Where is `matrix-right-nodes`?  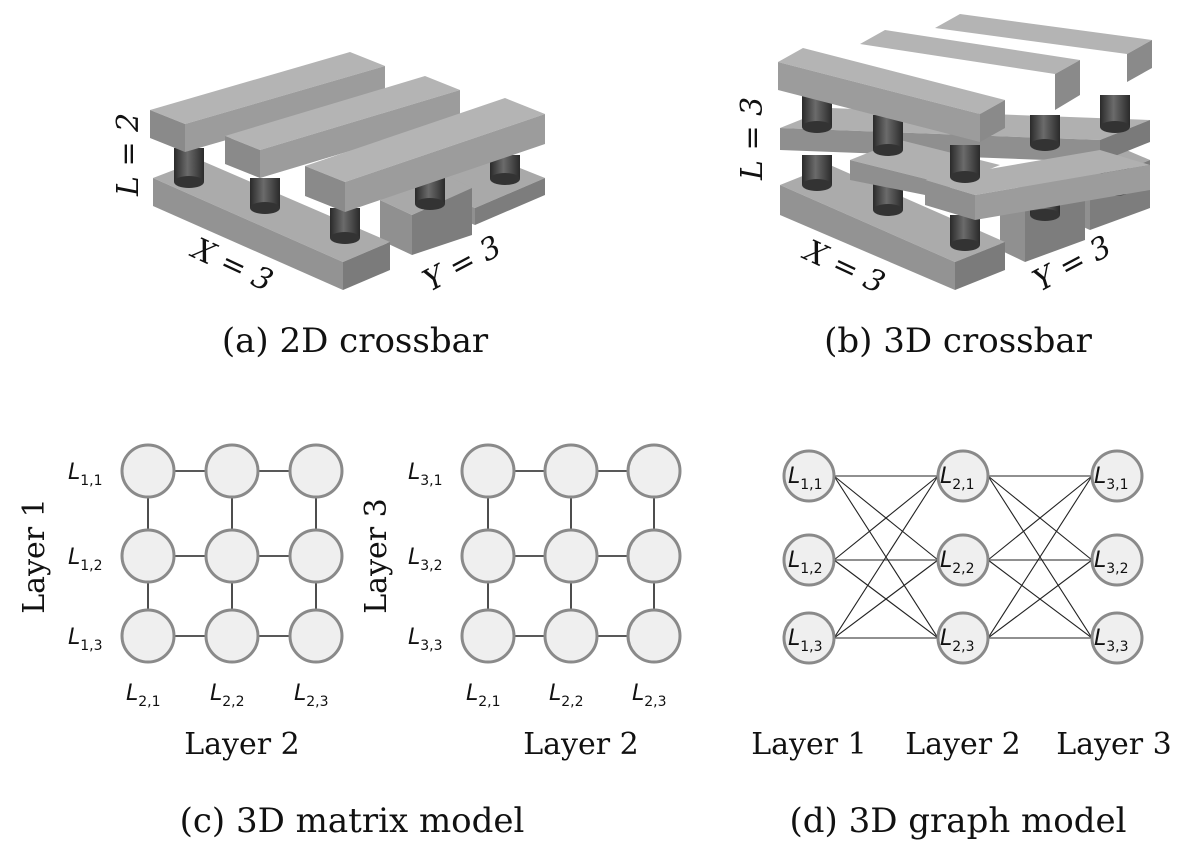 matrix-right-nodes is located at coordinates (571, 553).